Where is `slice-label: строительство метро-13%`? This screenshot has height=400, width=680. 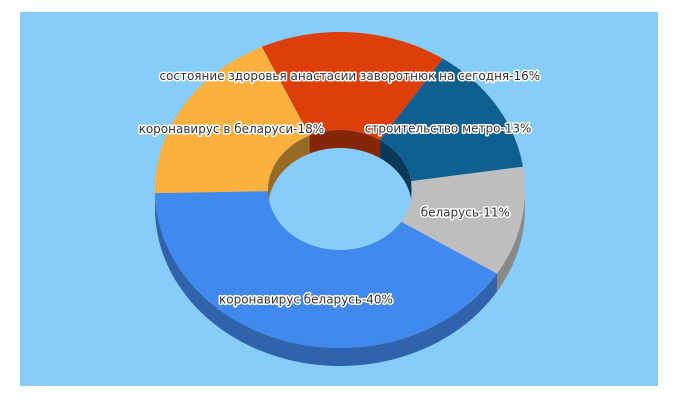
slice-label: строительство метро-13% is located at coordinates (448, 129).